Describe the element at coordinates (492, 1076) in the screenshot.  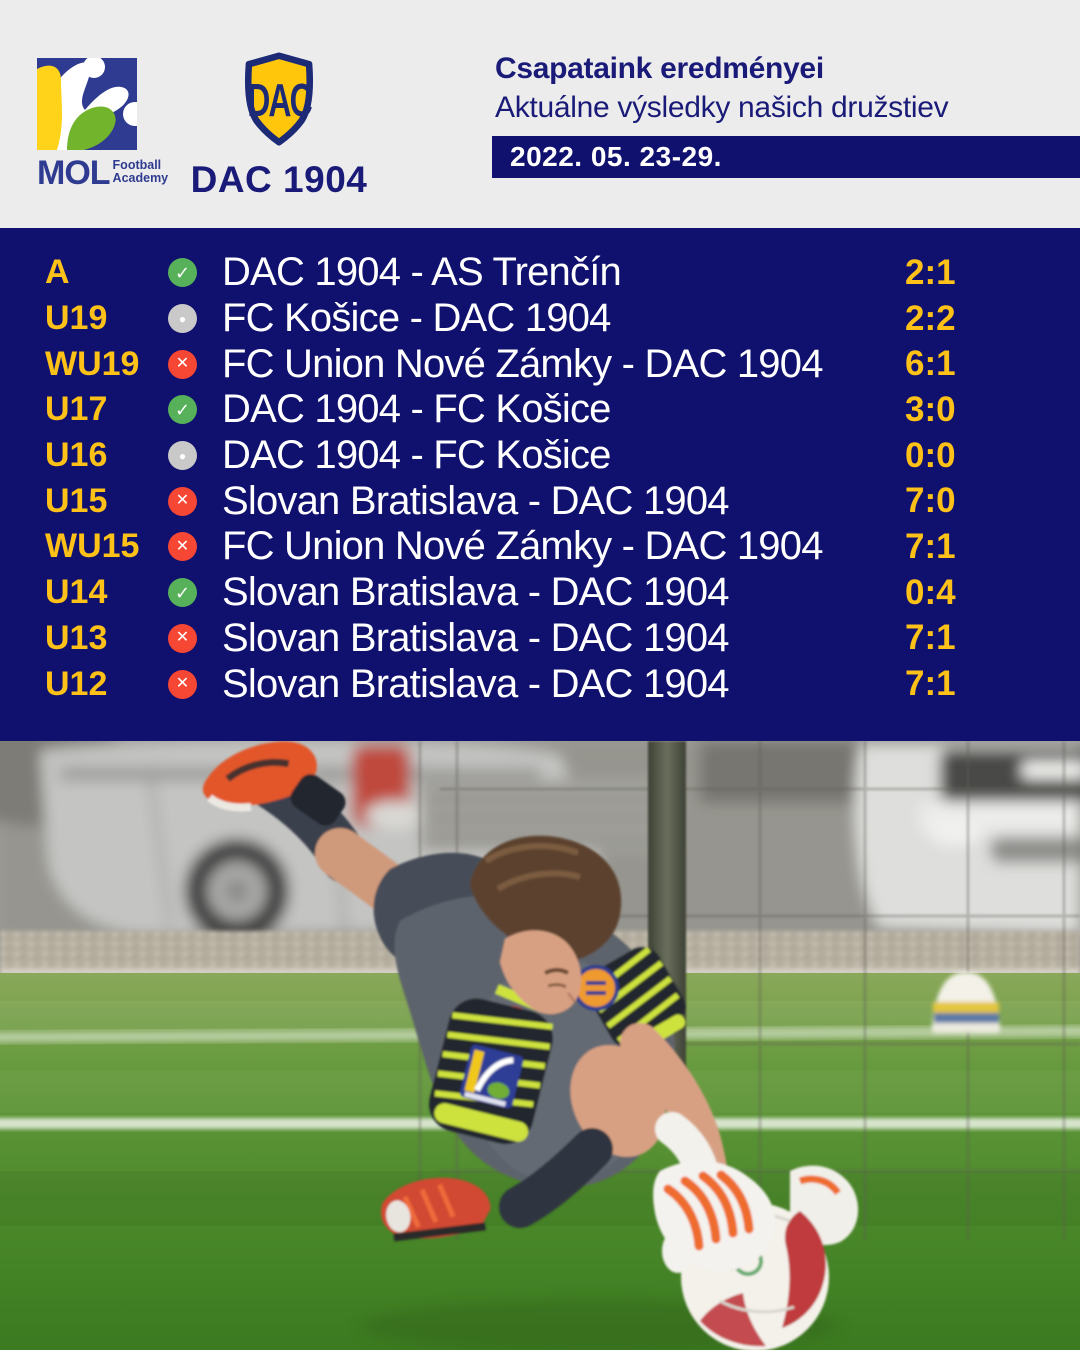
I see `mol-sleeve-patch` at that location.